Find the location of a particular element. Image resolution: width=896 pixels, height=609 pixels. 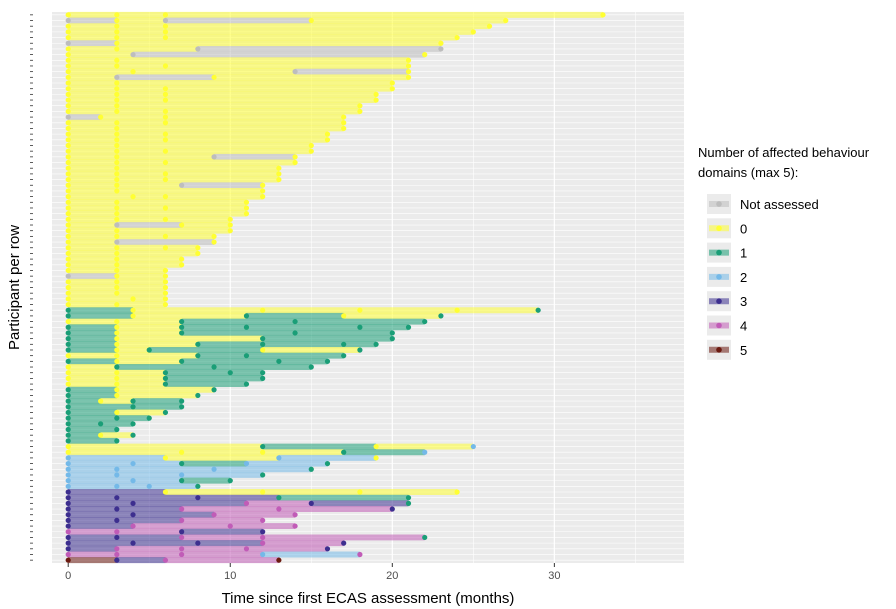

legend-label: 1 is located at coordinates (743, 253).